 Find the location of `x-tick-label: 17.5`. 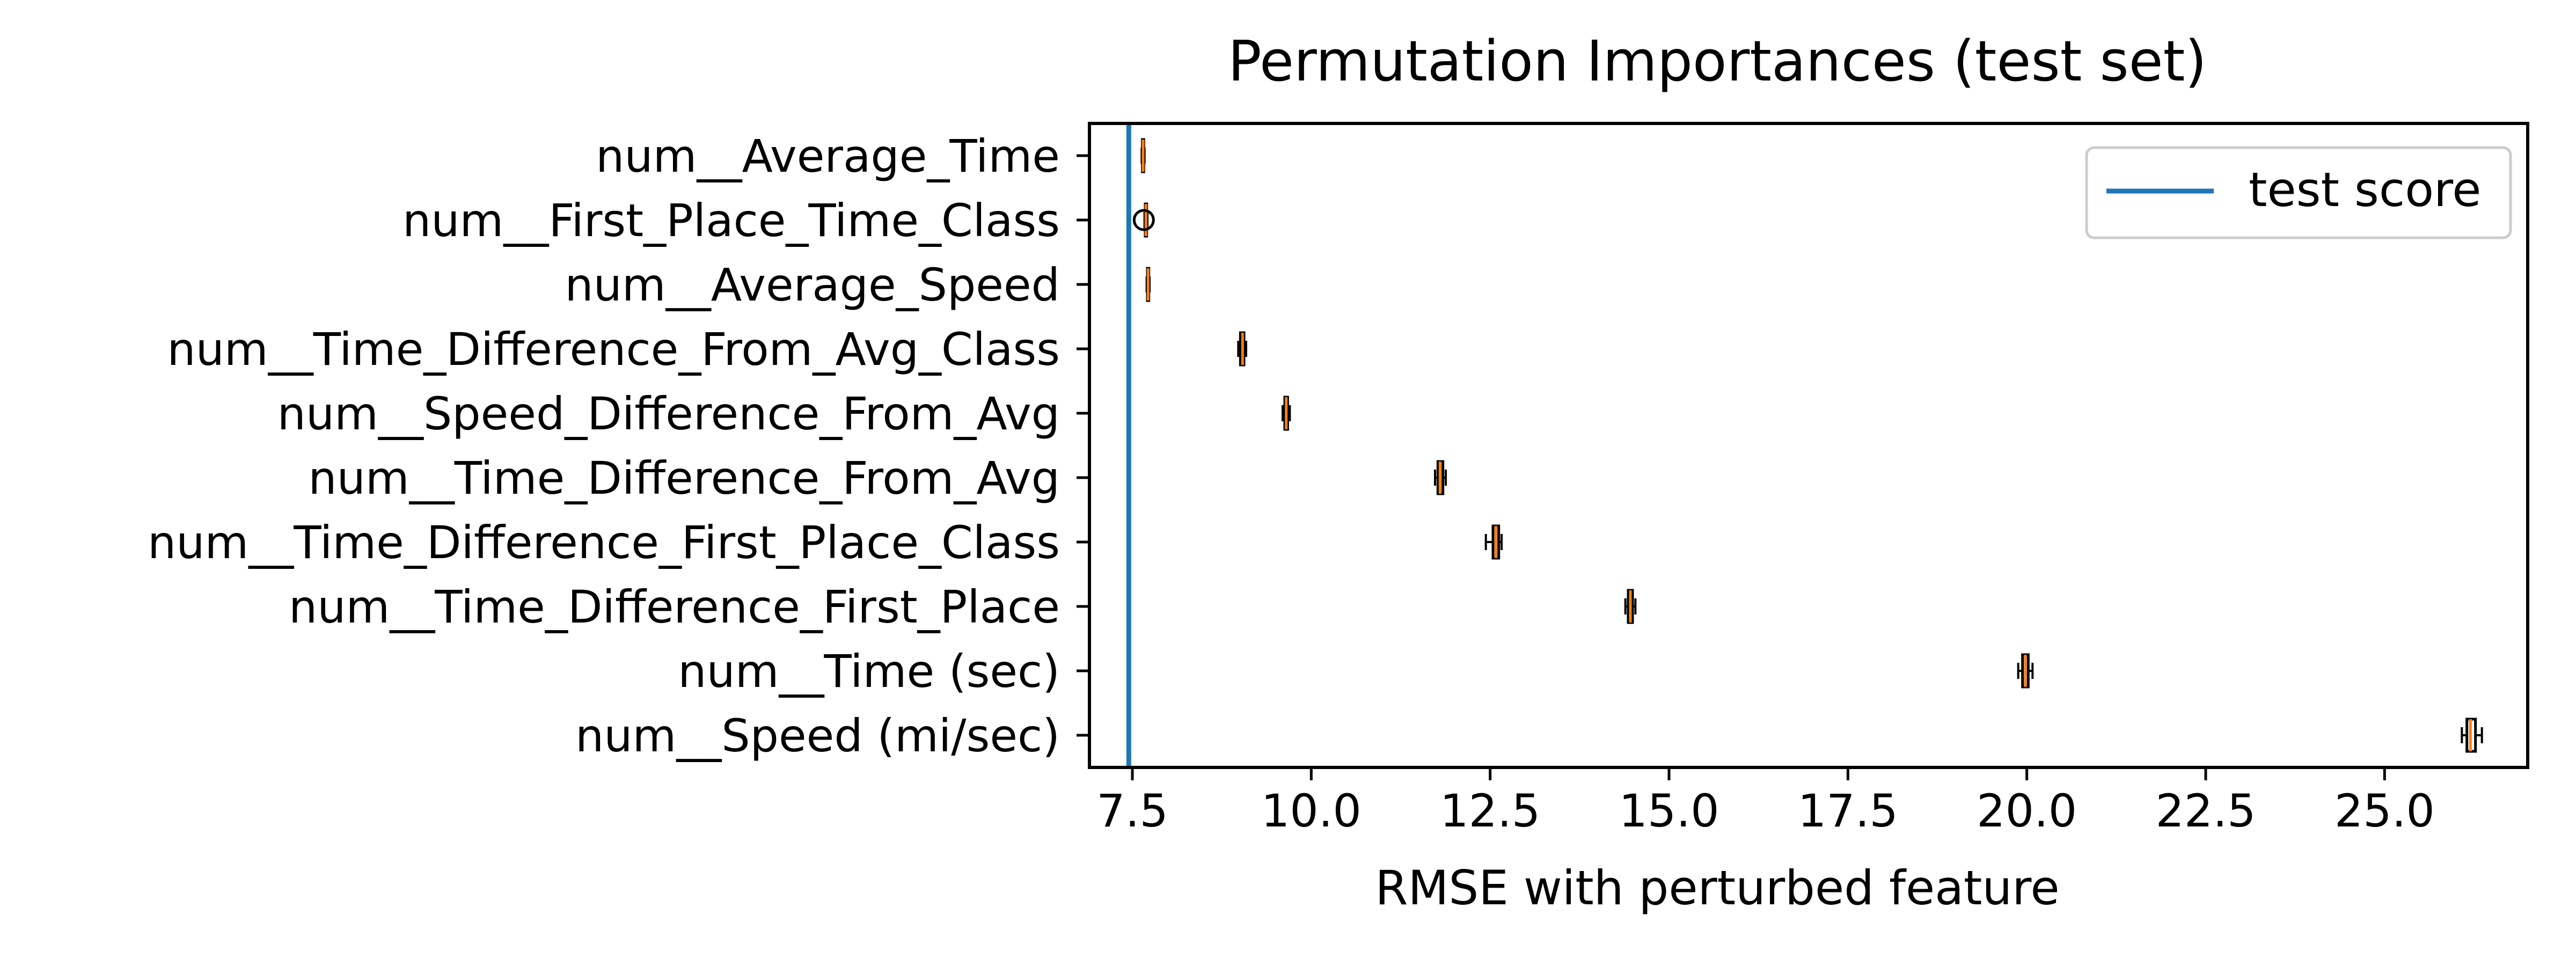

x-tick-label: 17.5 is located at coordinates (1848, 811).